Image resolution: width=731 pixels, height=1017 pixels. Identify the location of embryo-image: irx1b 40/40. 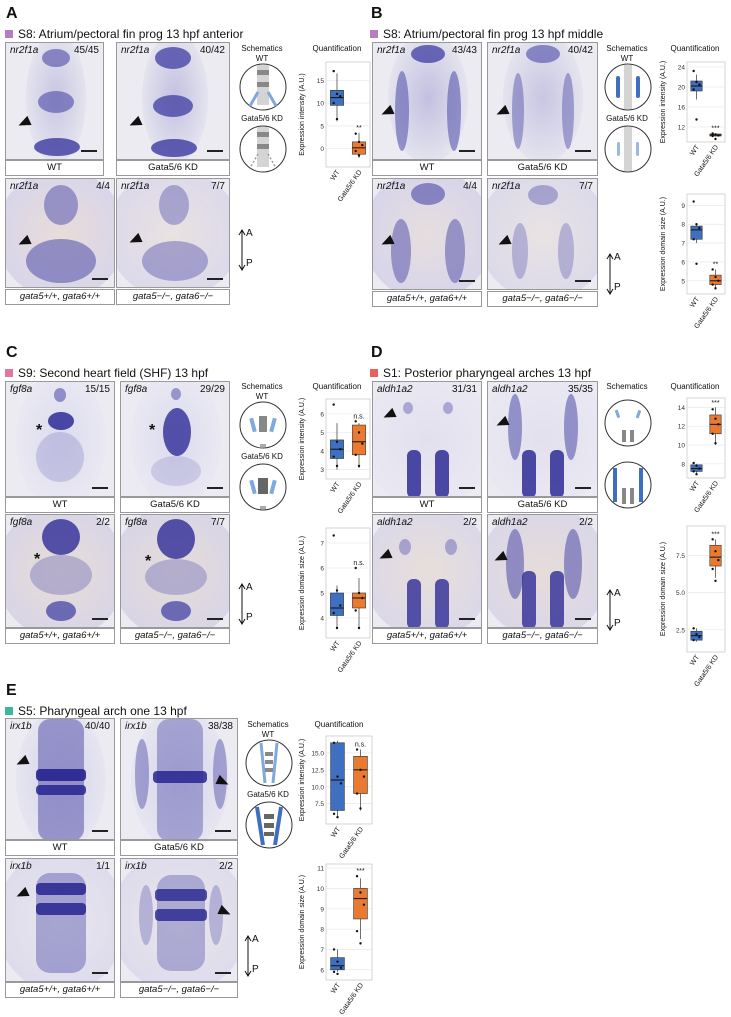
(60, 779).